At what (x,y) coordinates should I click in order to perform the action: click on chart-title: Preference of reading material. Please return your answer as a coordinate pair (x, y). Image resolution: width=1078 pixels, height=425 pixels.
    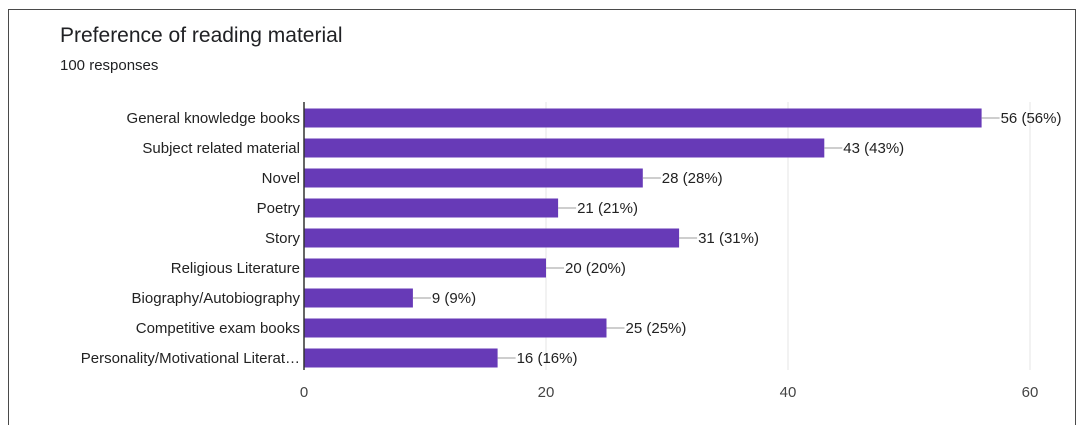
    Looking at the image, I should click on (201, 35).